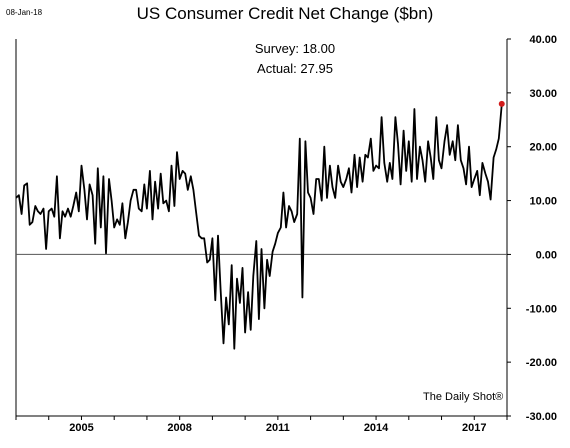 Image resolution: width=570 pixels, height=448 pixels. I want to click on stats-box: Survey: 18.00 Actual: 27.95, so click(295, 59).